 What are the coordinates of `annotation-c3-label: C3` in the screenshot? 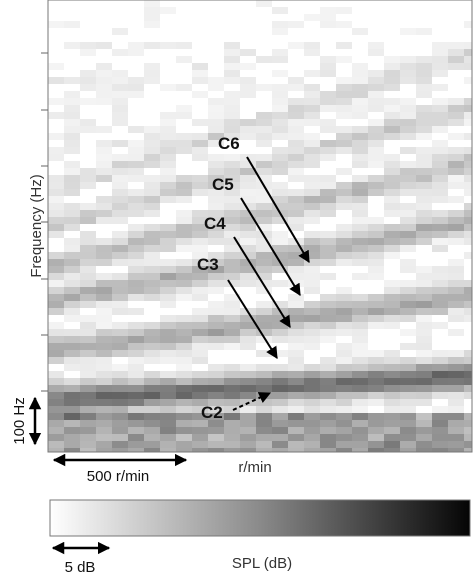 It's located at (208, 264).